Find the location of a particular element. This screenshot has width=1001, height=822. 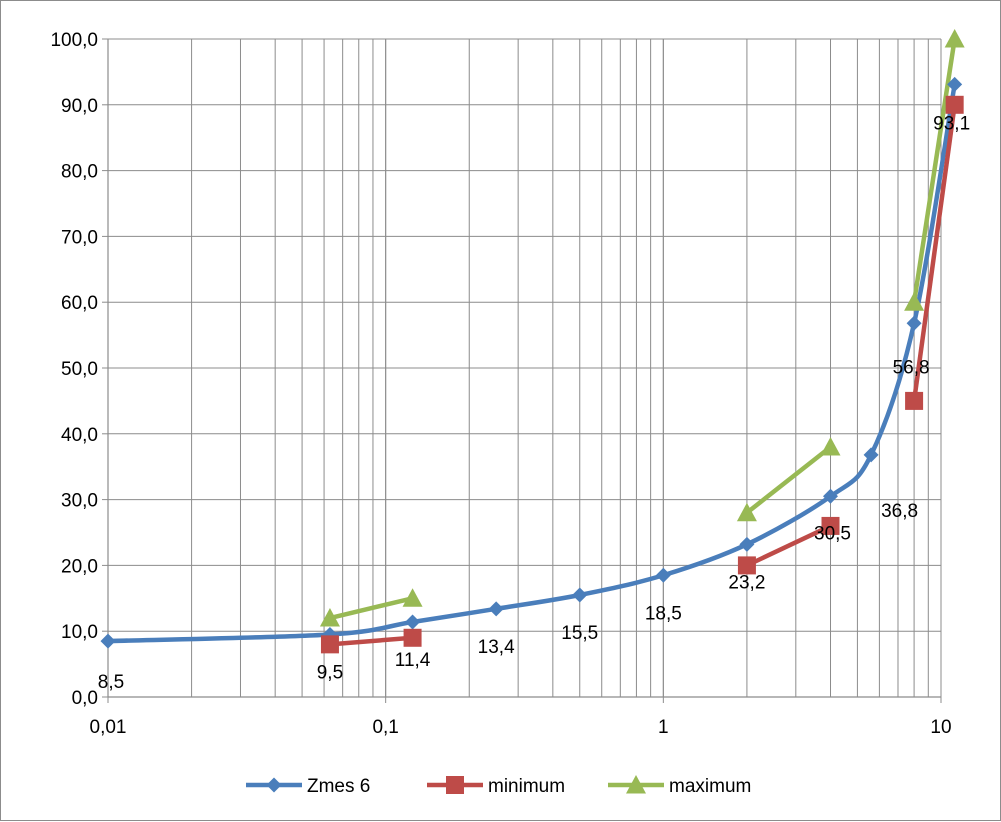

x-tick-label: 1 is located at coordinates (663, 727).